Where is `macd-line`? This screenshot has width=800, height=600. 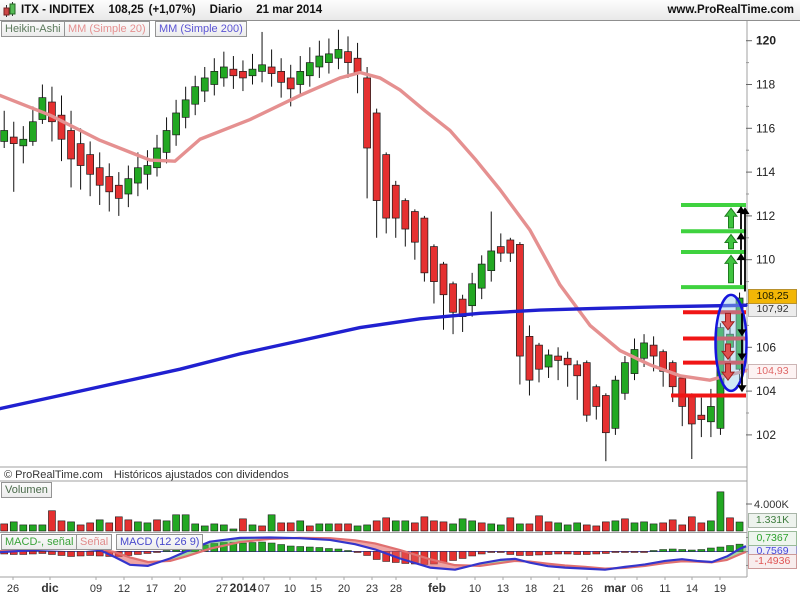
macd-line is located at coordinates (373, 553).